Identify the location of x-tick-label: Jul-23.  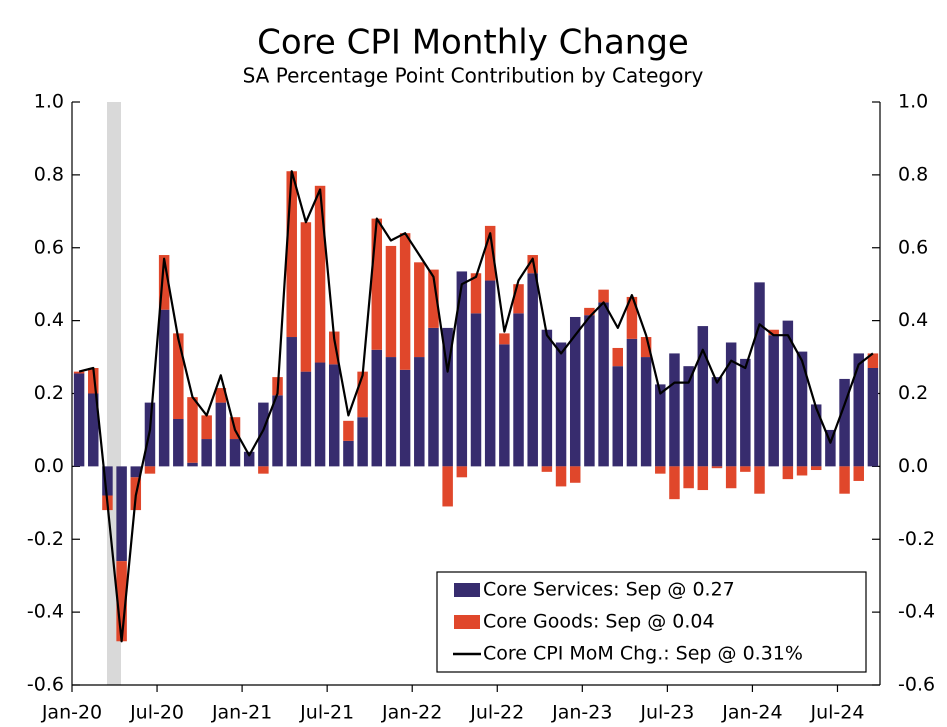
(666, 713).